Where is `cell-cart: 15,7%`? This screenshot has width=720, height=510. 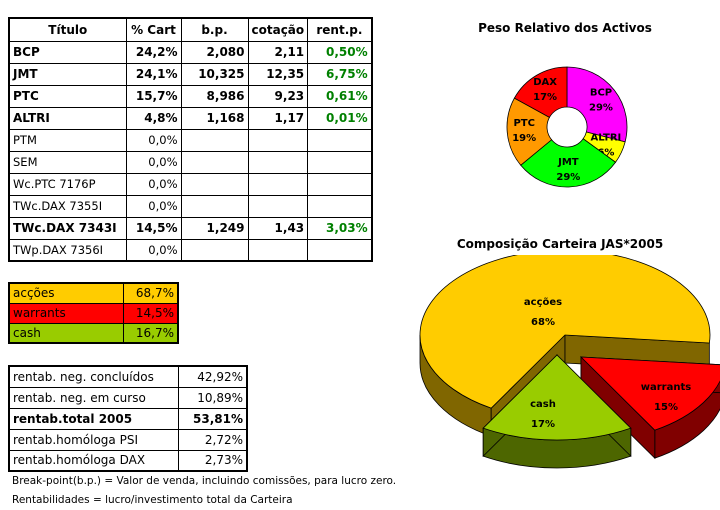 cell-cart: 15,7% is located at coordinates (153, 96).